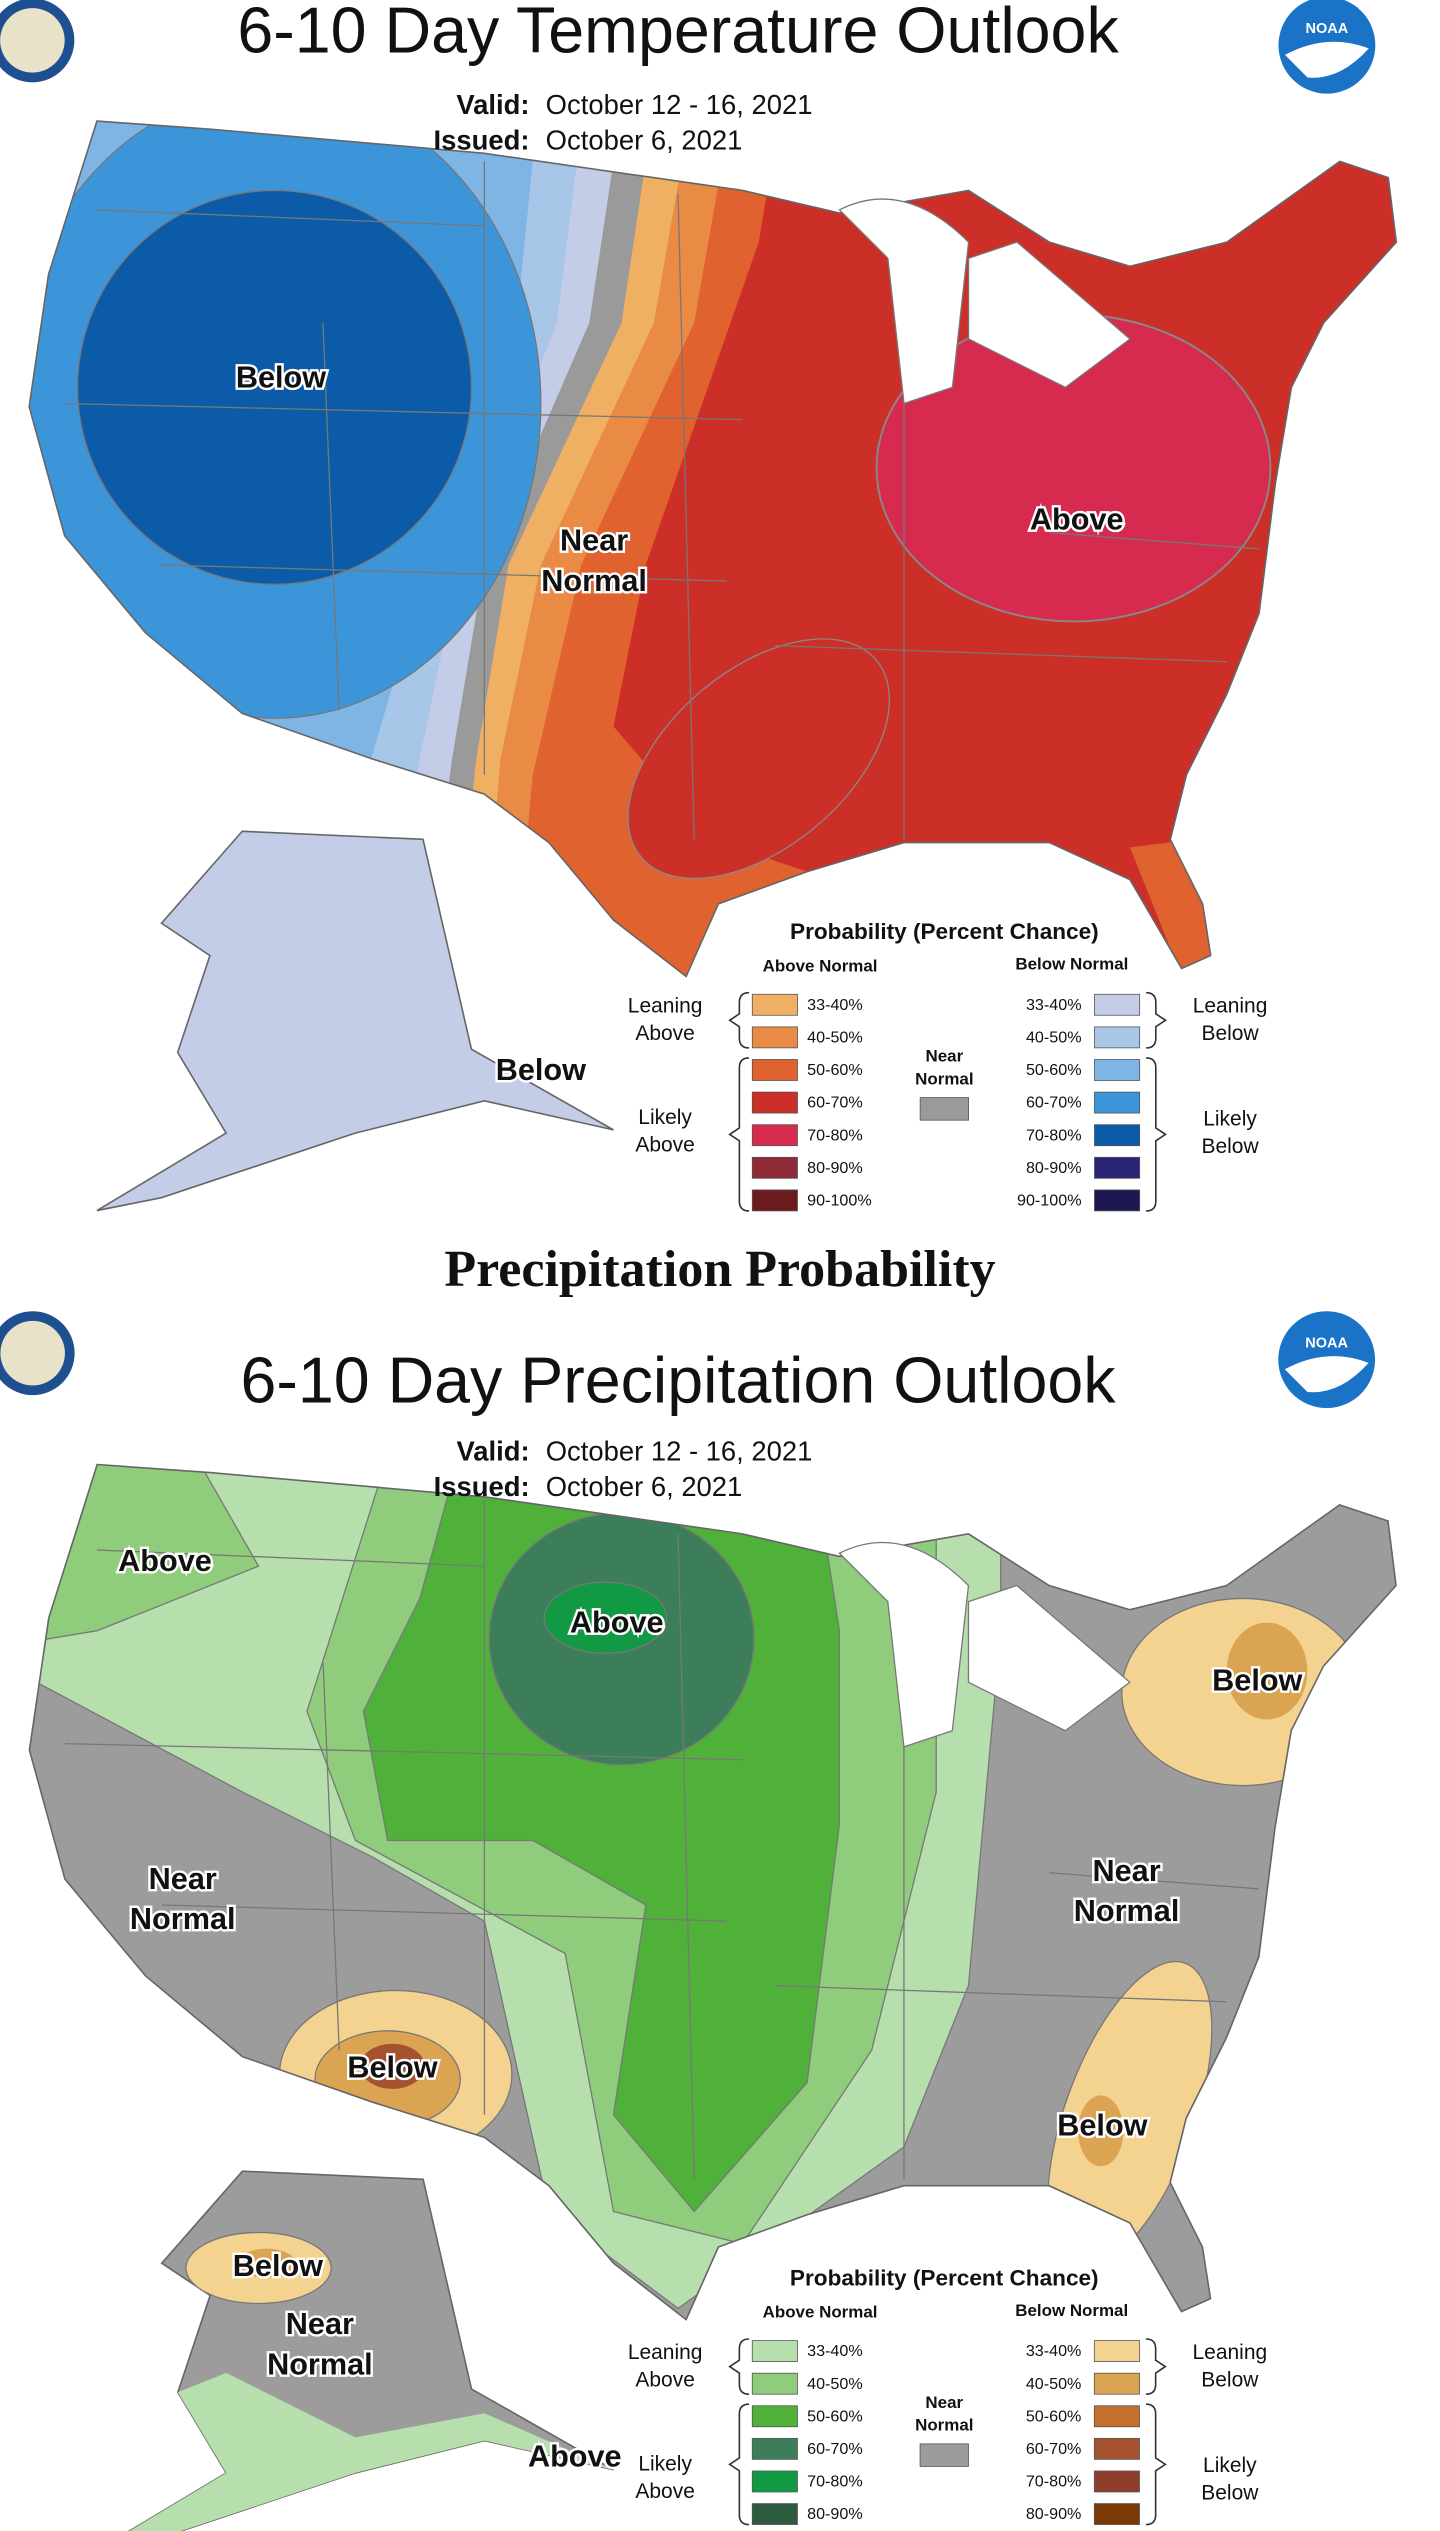 The height and width of the screenshot is (2531, 1440). What do you see at coordinates (835, 1103) in the screenshot?
I see `legend-range: 60-70%` at bounding box center [835, 1103].